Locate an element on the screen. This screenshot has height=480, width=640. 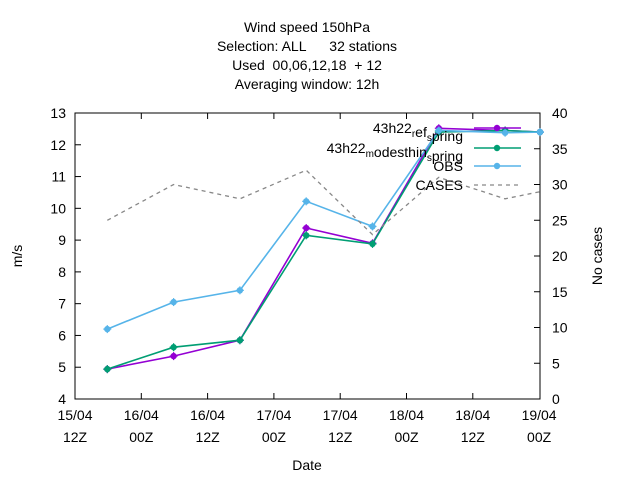
y-tick-label: 9 is located at coordinates (62, 240).